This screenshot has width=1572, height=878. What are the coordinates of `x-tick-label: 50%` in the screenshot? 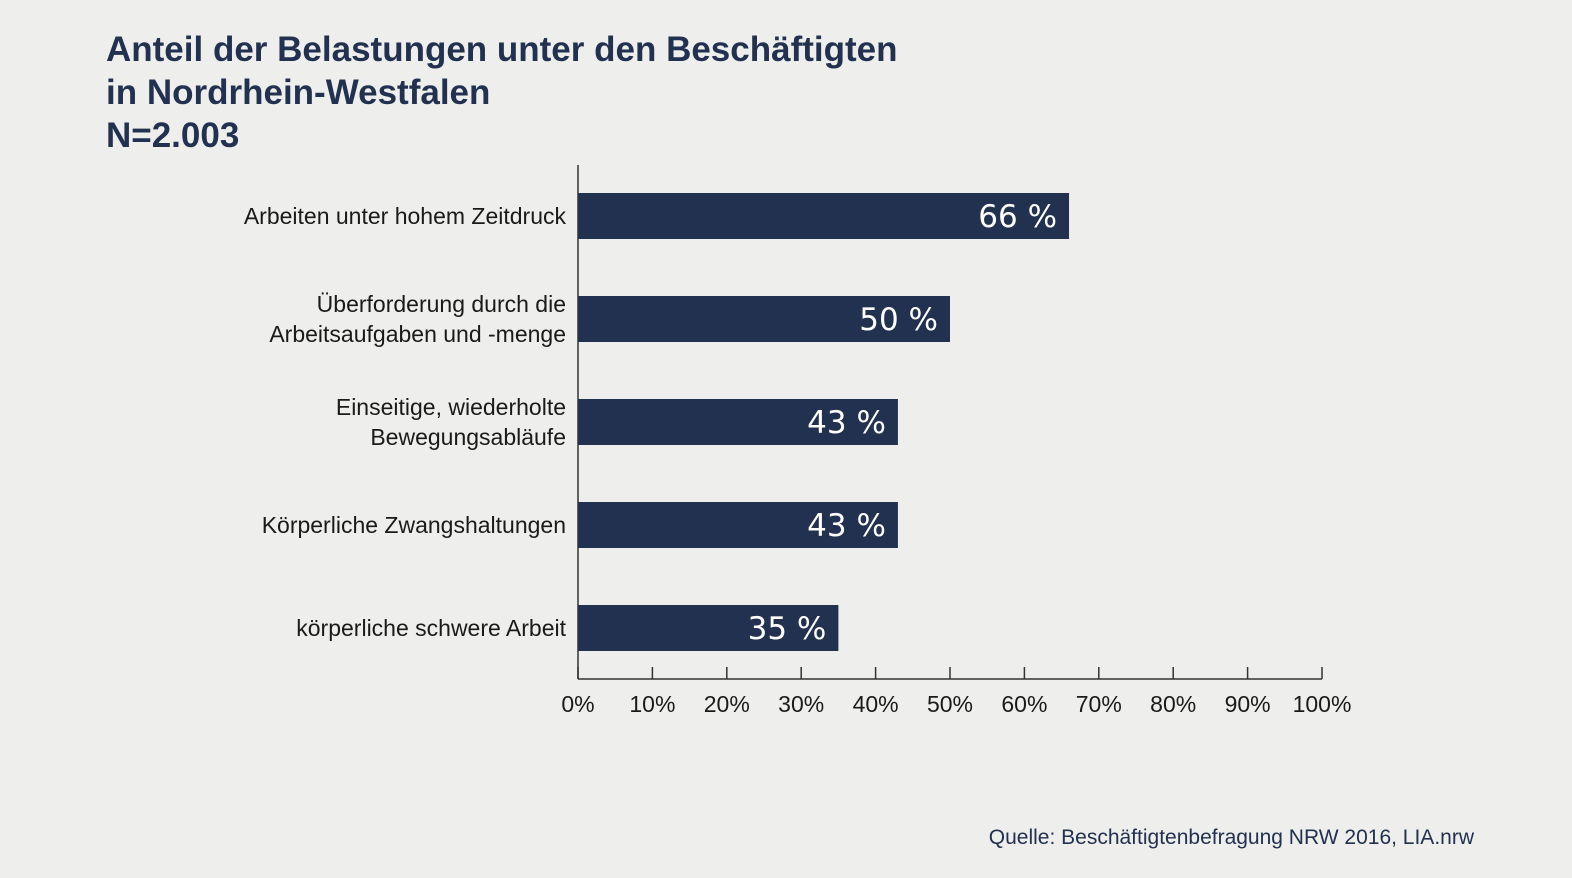 It's located at (950, 704).